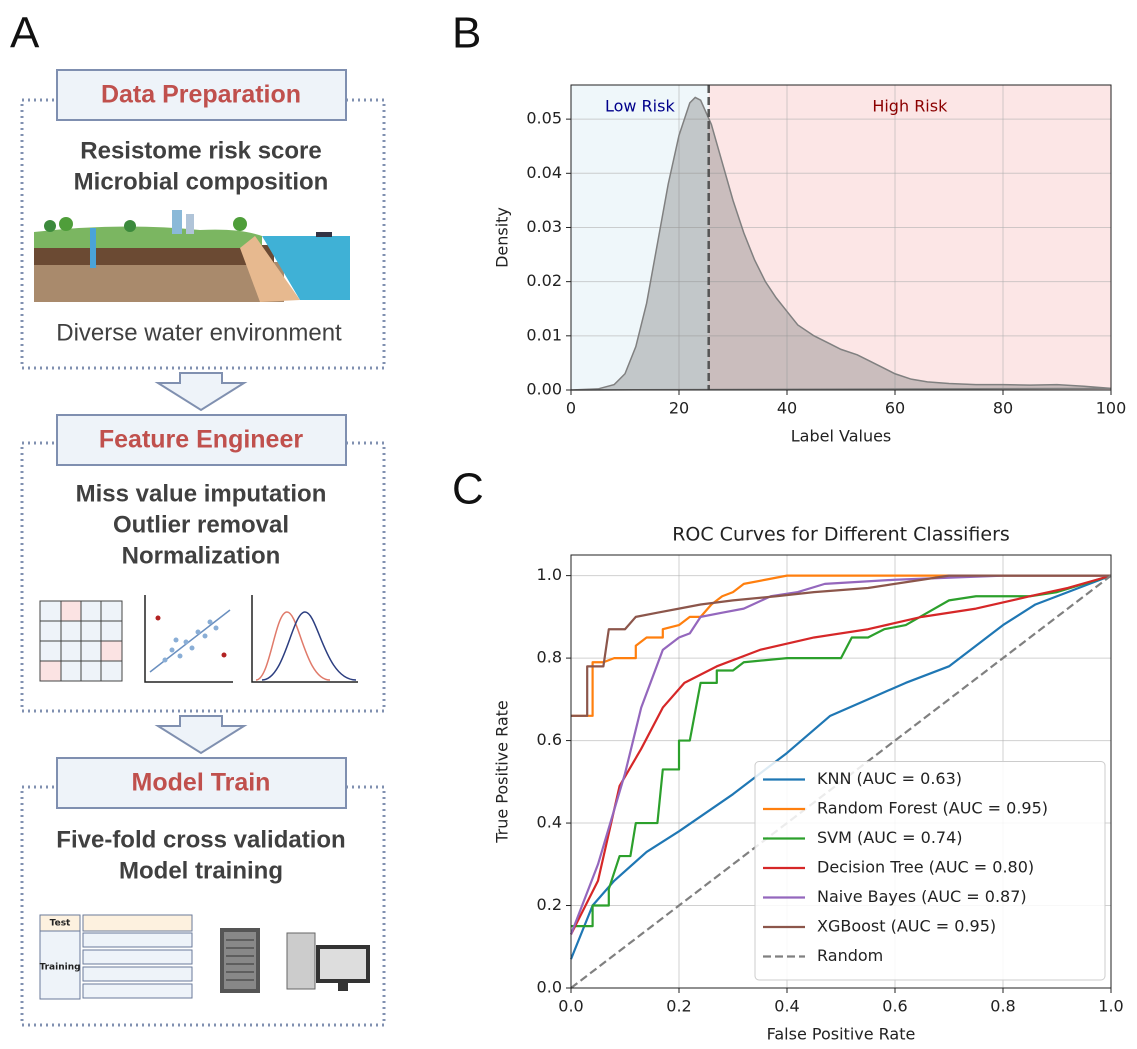 This screenshot has width=1137, height=1049. Describe the element at coordinates (544, 280) in the screenshot. I see `y-tick-label: 0.02` at that location.